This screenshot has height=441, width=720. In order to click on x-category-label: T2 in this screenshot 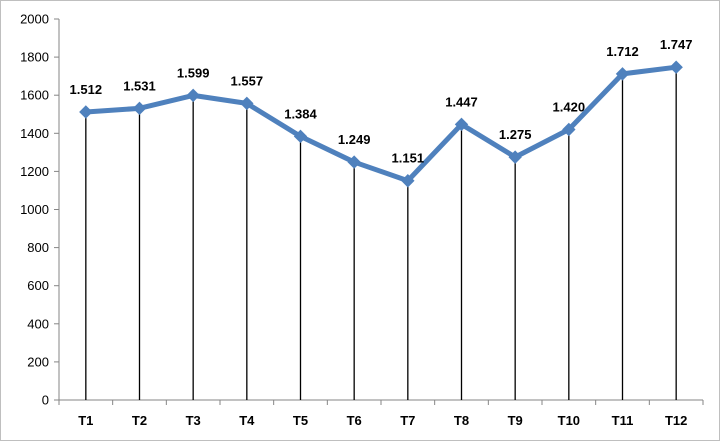, I will do `click(139, 420)`.